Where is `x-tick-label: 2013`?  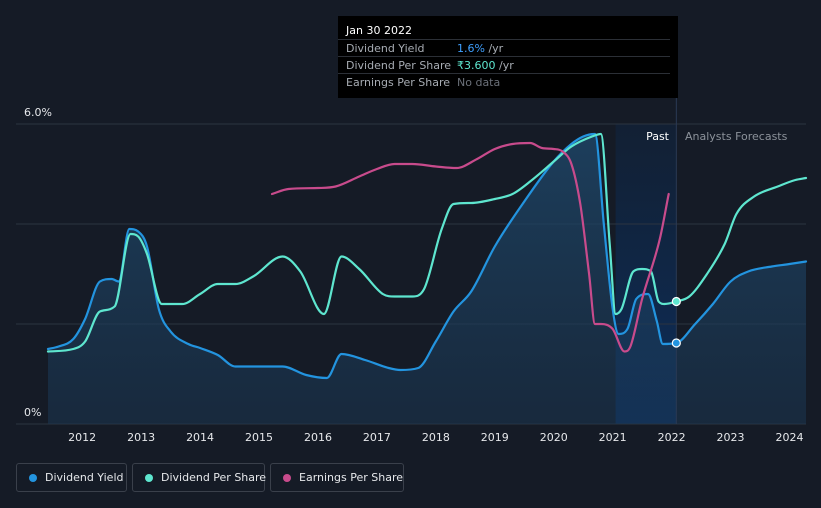 x-tick-label: 2013 is located at coordinates (141, 437).